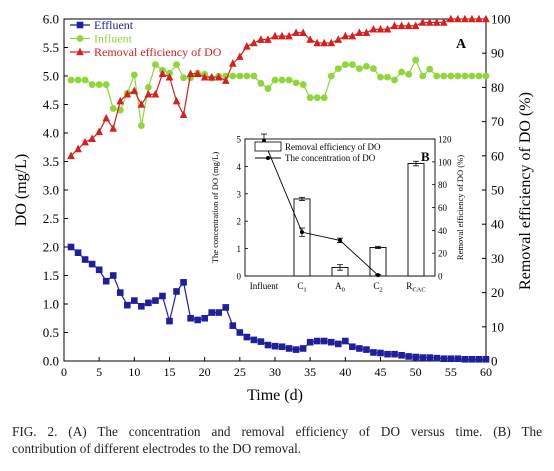 The image size is (554, 471). I want to click on y-right-tick-label: 40, so click(497, 224).